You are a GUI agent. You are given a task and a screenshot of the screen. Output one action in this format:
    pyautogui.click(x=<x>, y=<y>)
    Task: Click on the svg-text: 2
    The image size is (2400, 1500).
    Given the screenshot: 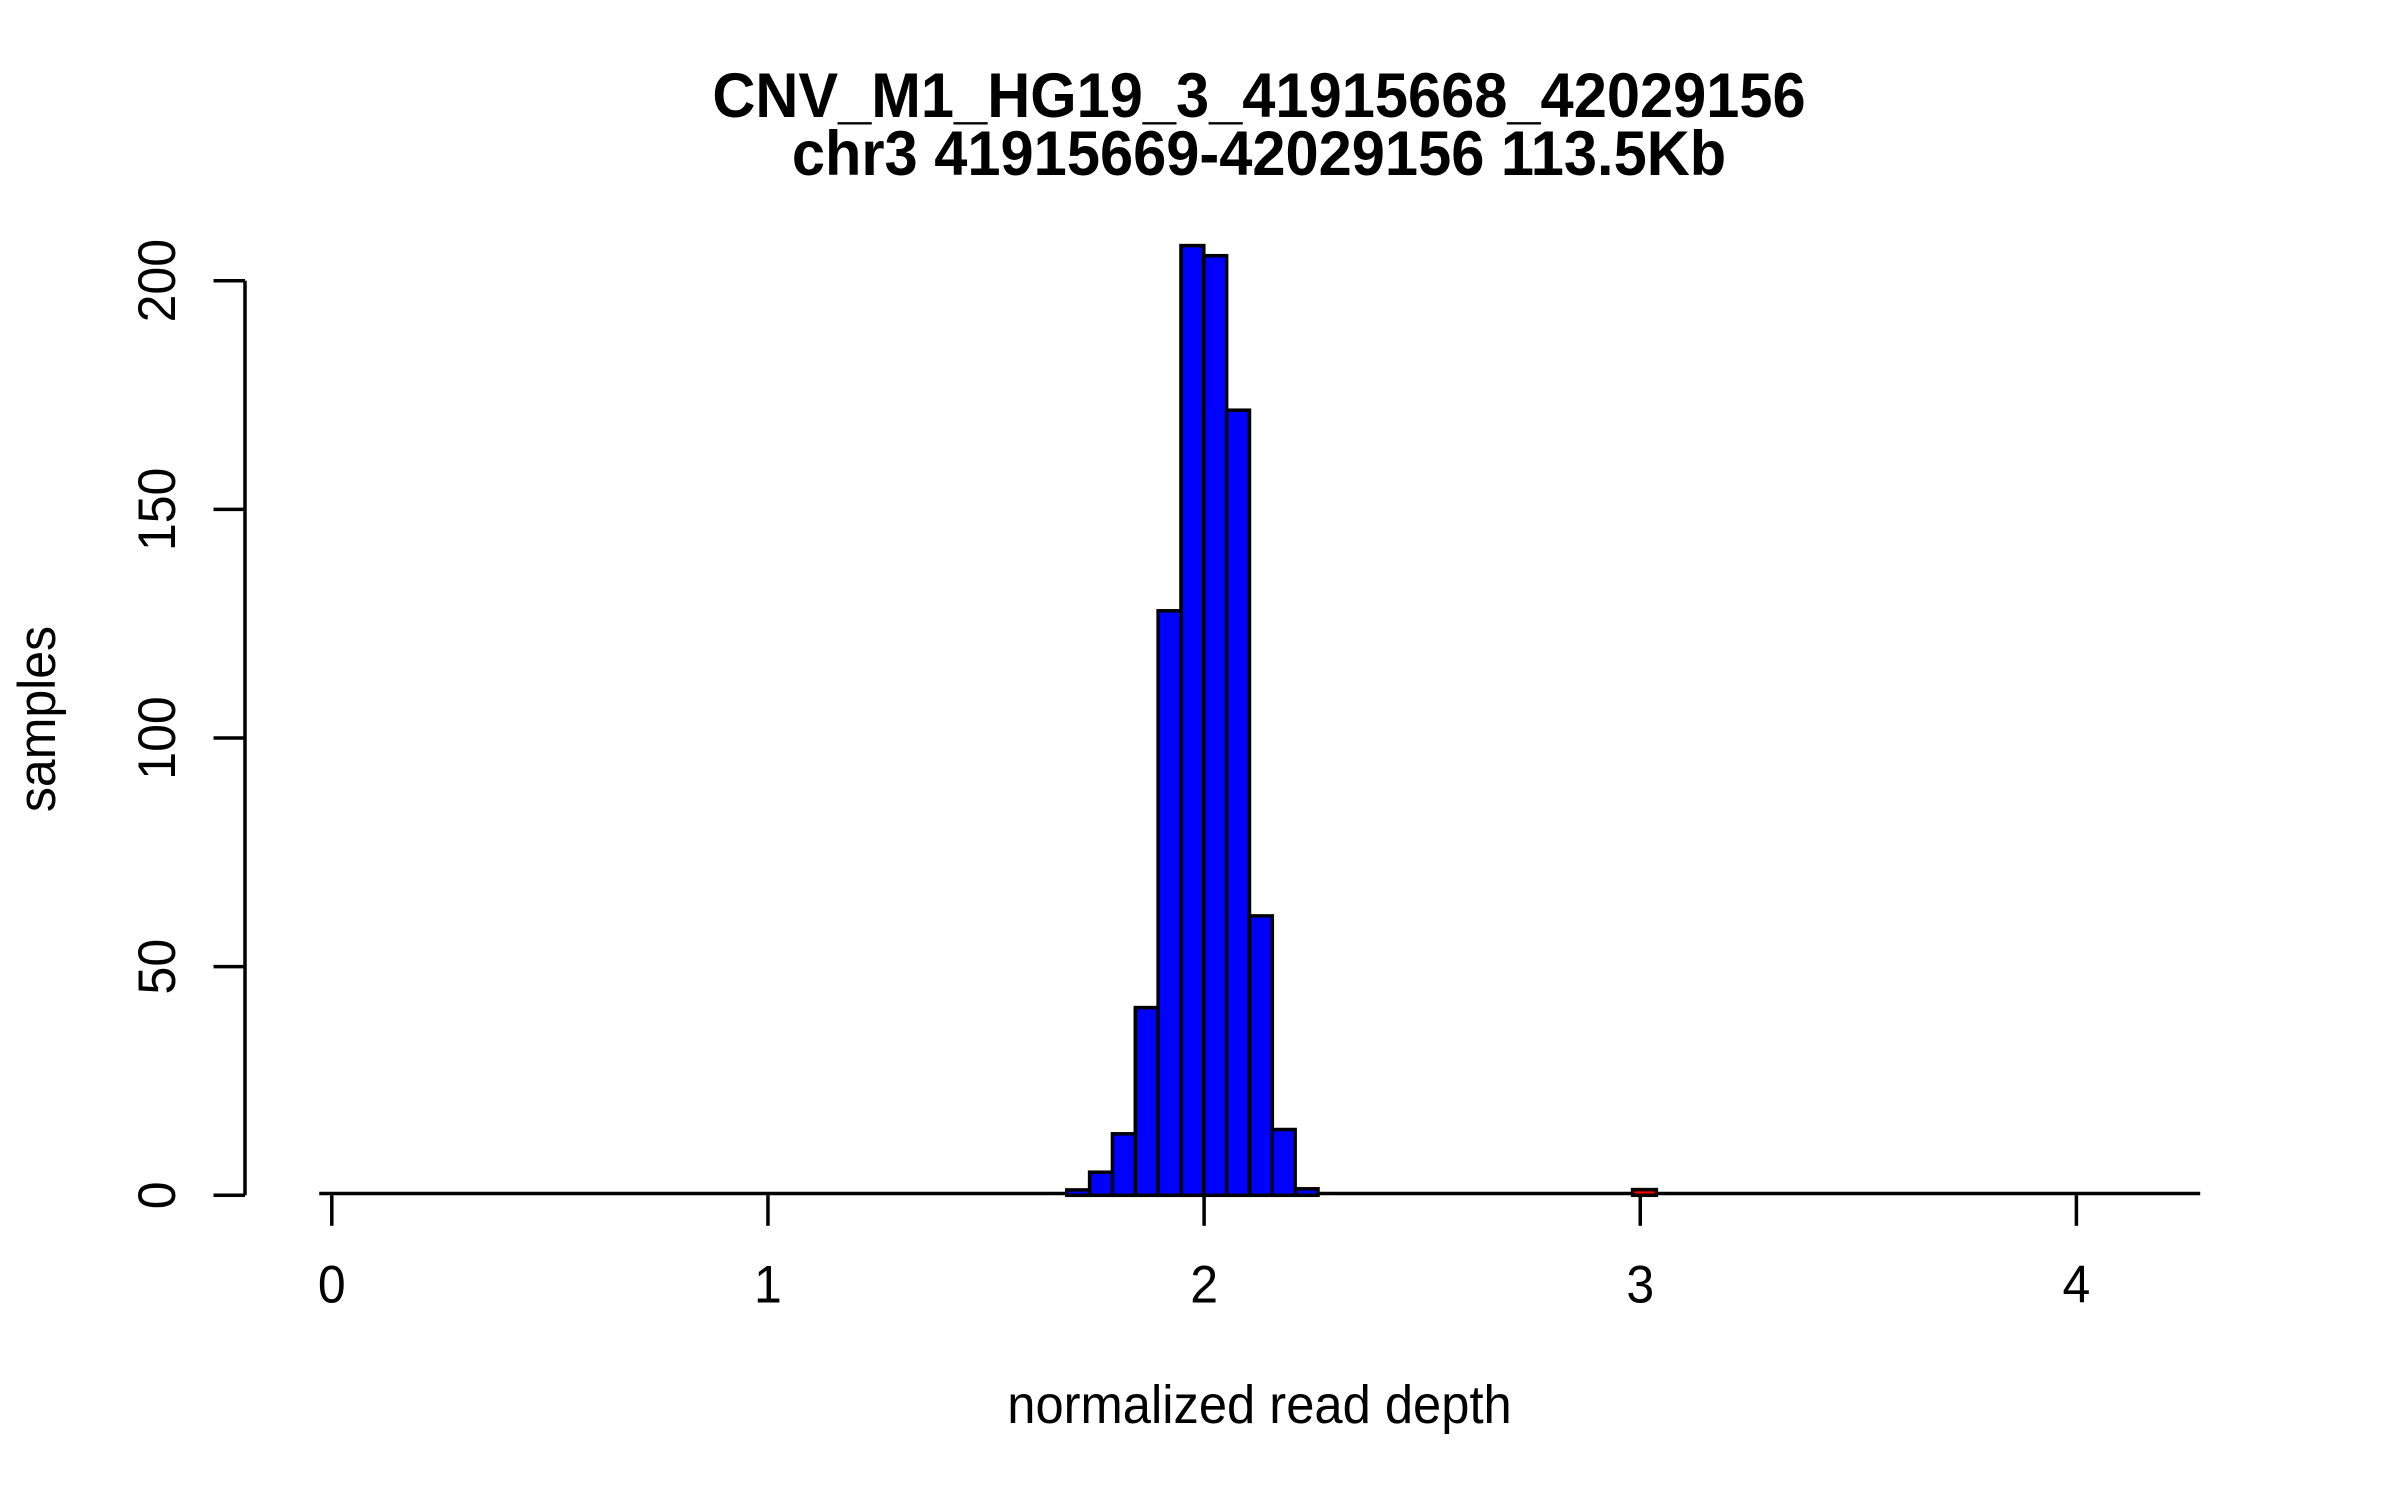 What is the action you would take?
    pyautogui.click(x=1204, y=1284)
    